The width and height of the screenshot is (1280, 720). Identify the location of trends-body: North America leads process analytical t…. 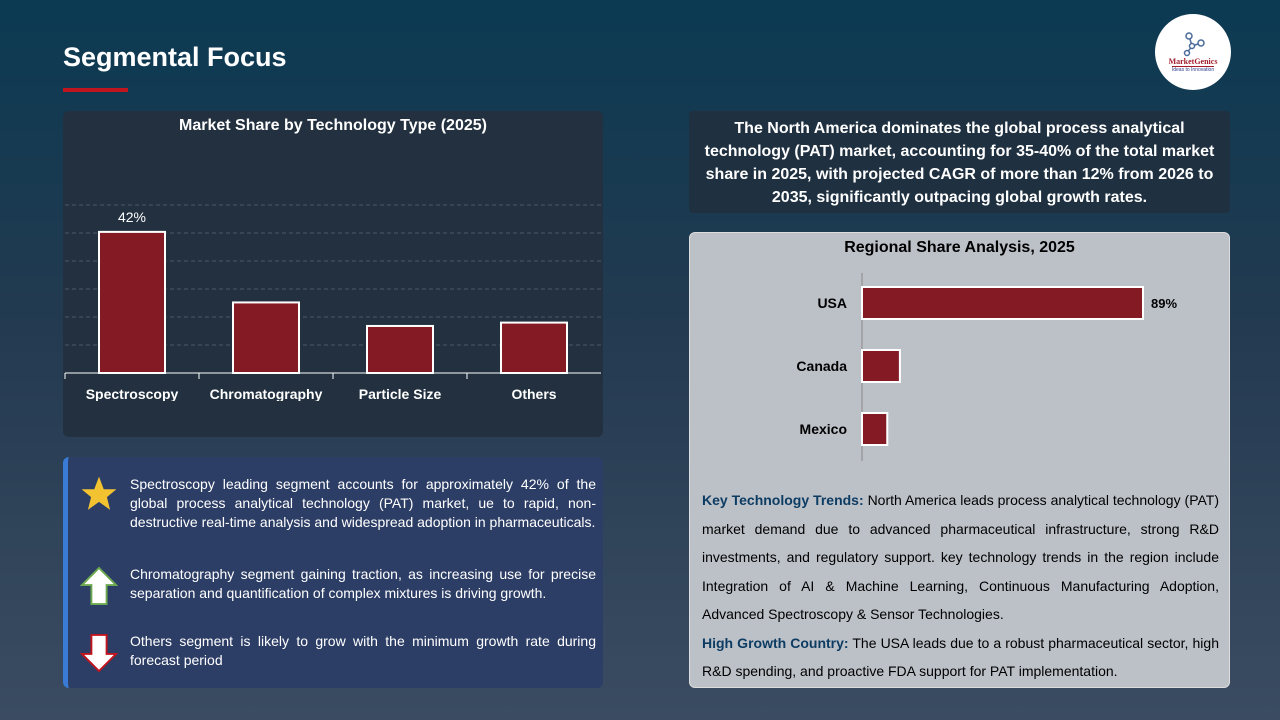
(960, 557).